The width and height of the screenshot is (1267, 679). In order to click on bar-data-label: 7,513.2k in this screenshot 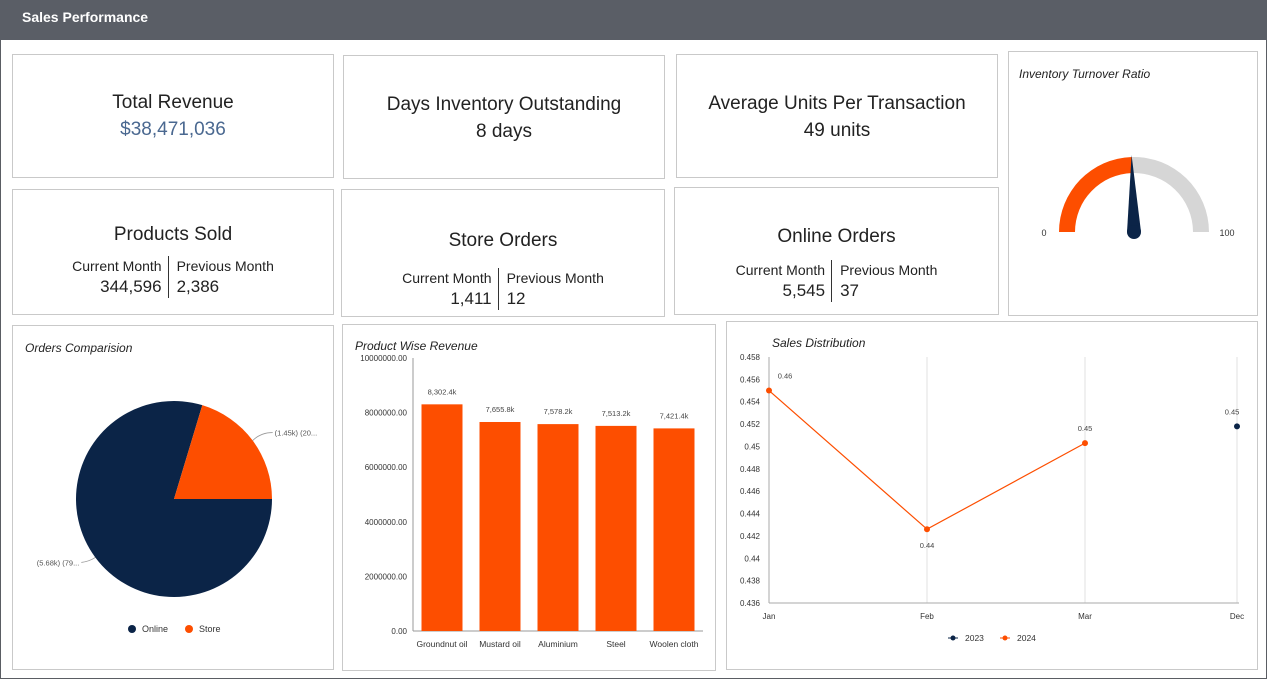, I will do `click(616, 413)`.